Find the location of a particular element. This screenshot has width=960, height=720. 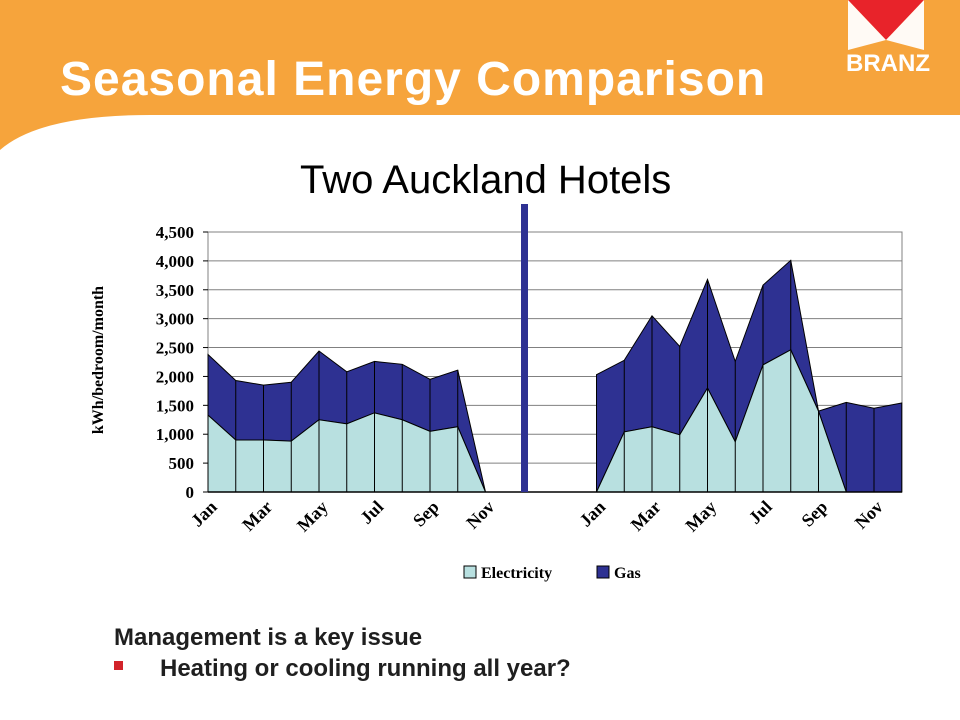

y-tick-label: 1,000 is located at coordinates (175, 434).